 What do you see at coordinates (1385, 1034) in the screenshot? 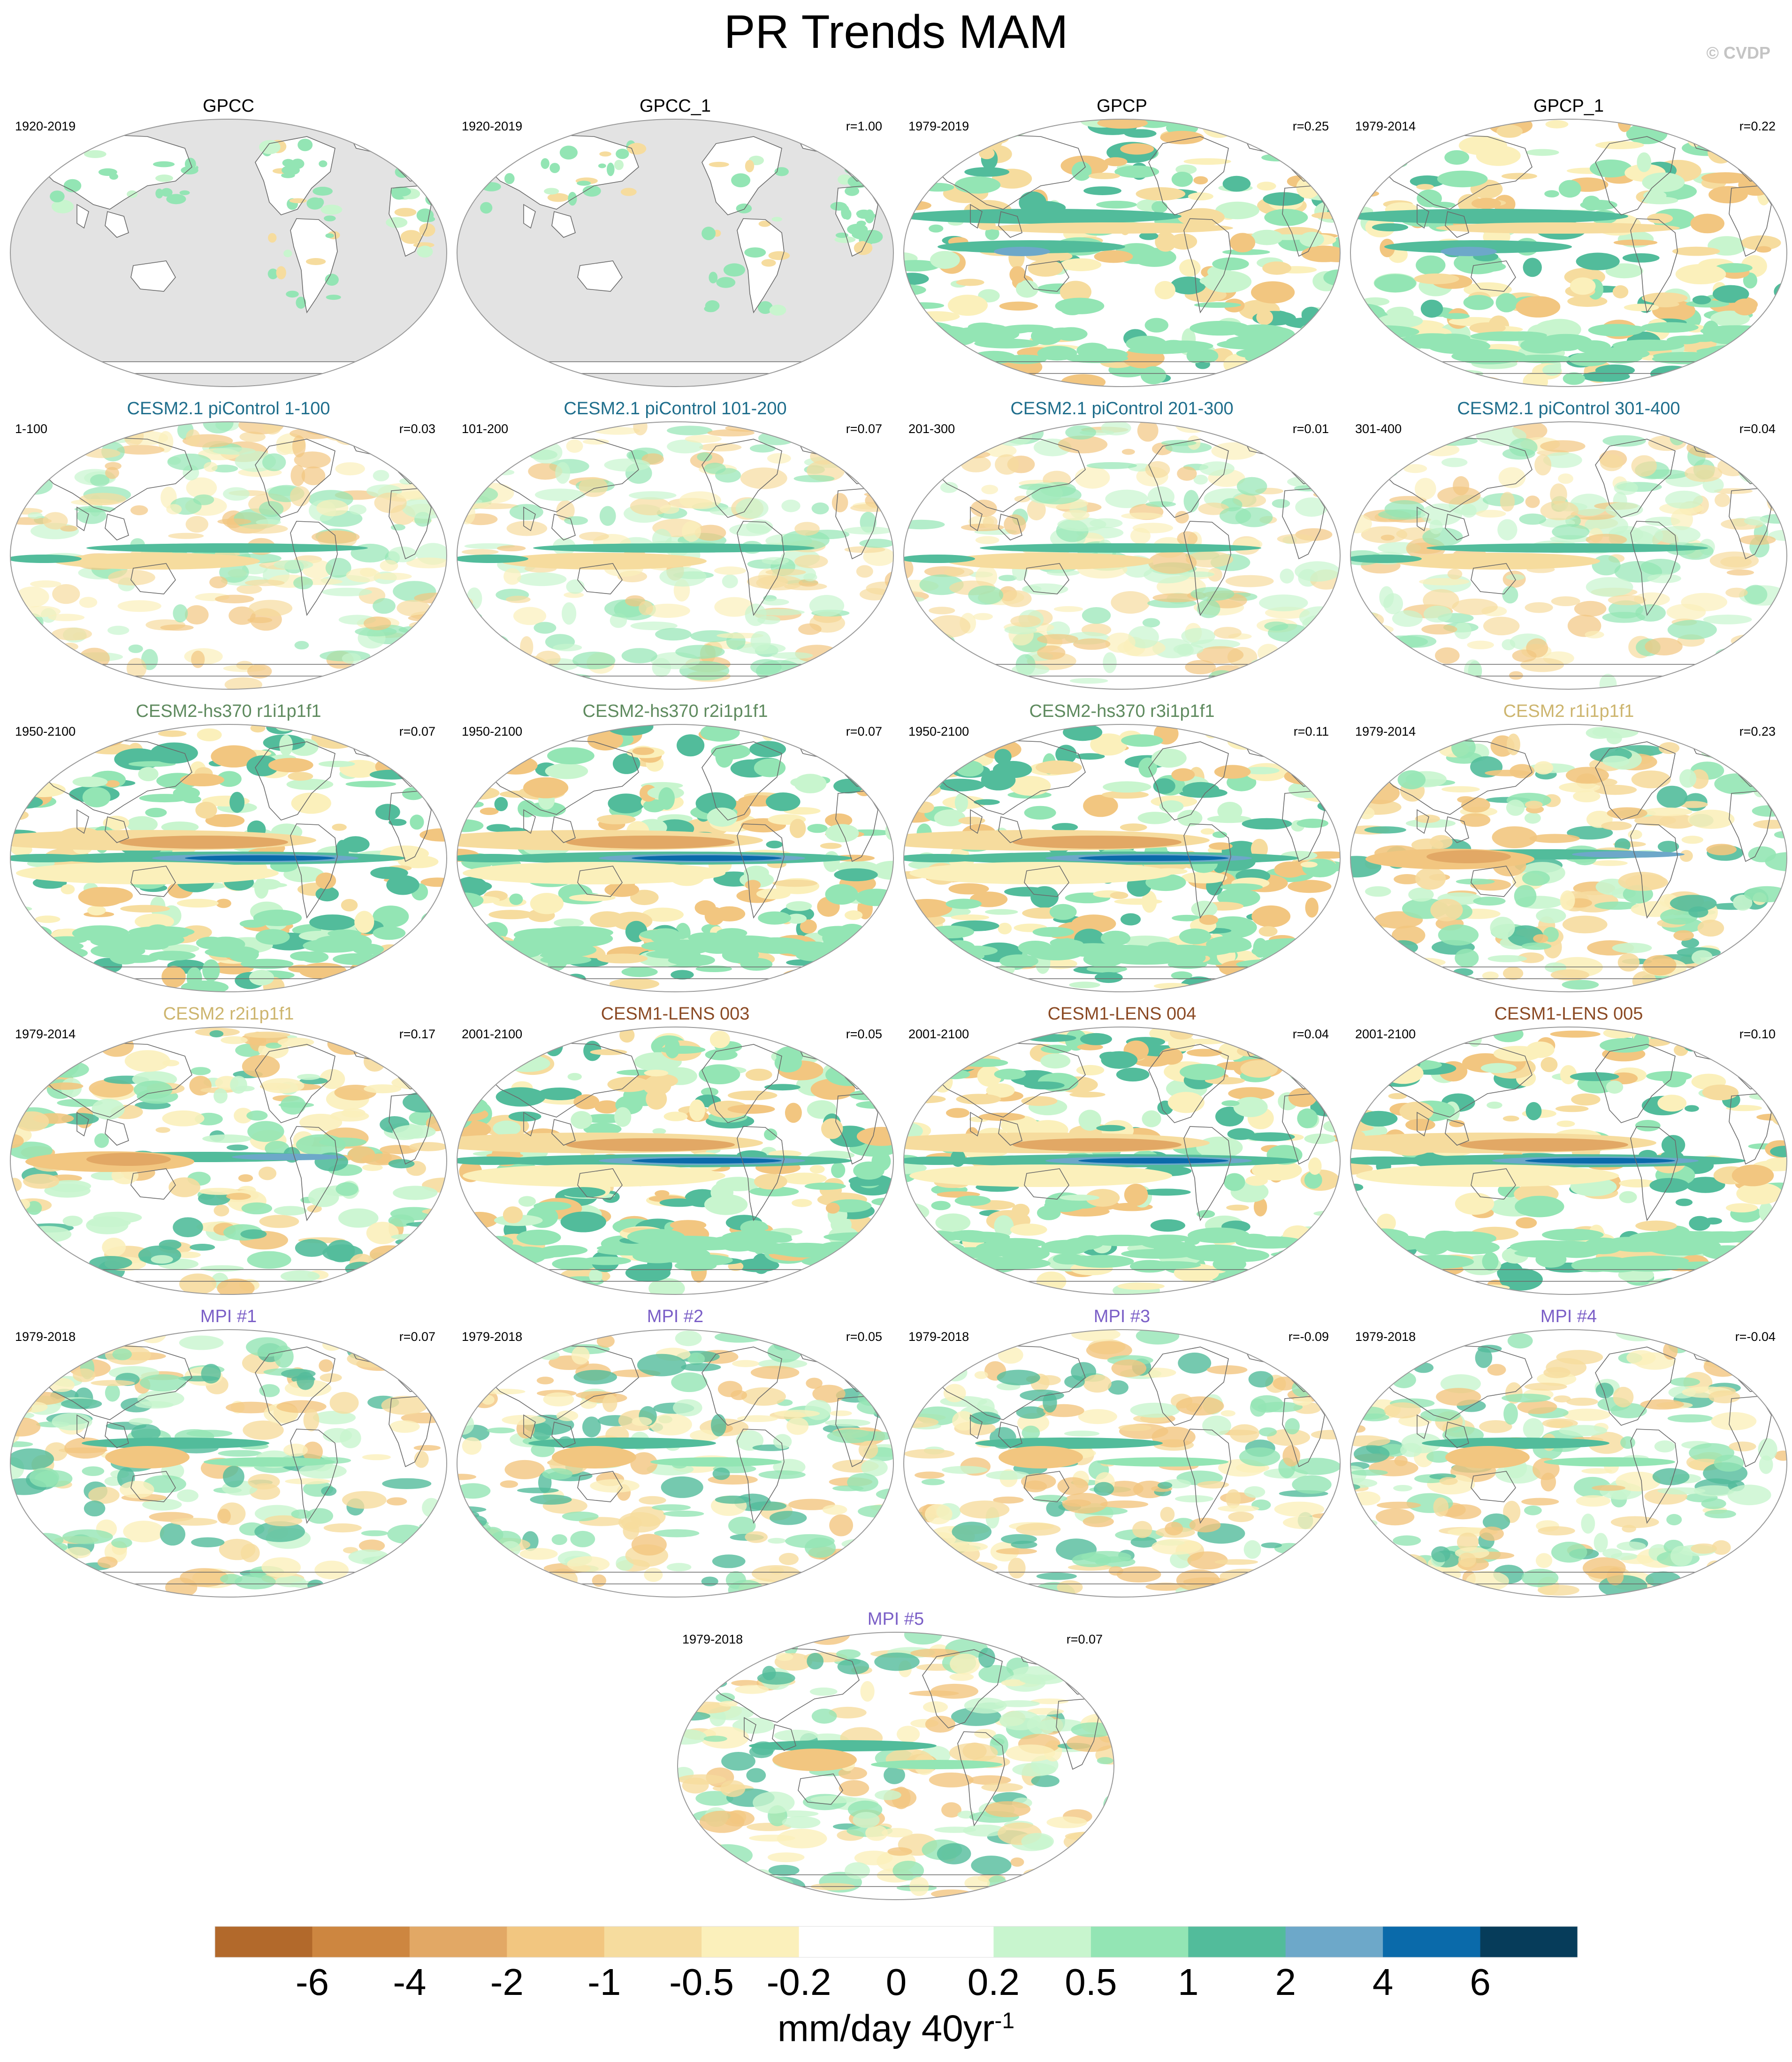
I see `panel-period: 2001-2100` at bounding box center [1385, 1034].